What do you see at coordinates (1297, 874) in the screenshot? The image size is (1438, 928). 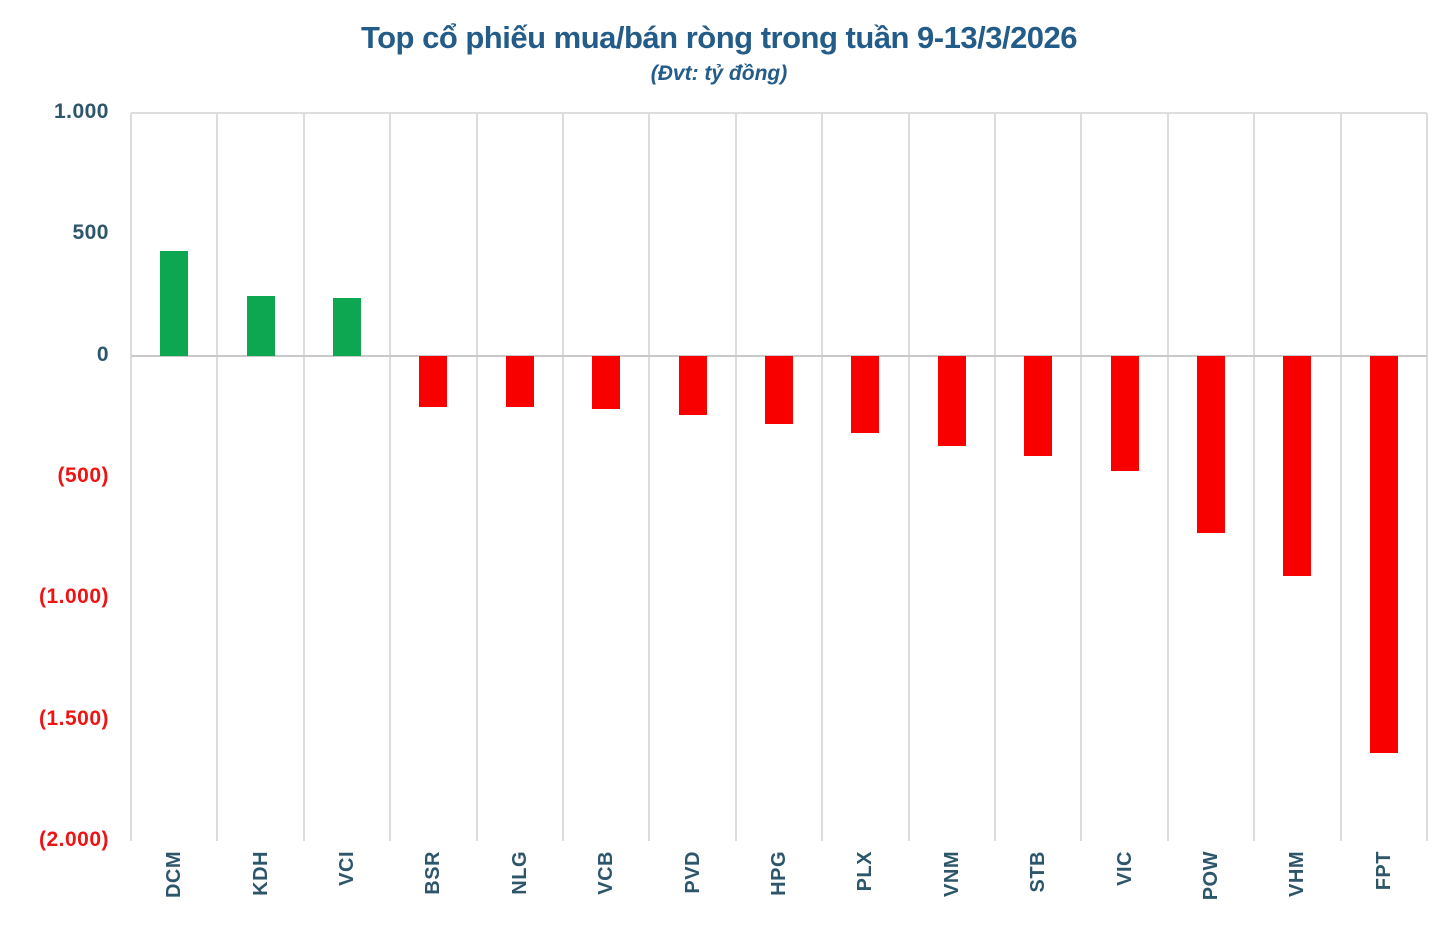 I see `x-axis-label-vhm: VHM` at bounding box center [1297, 874].